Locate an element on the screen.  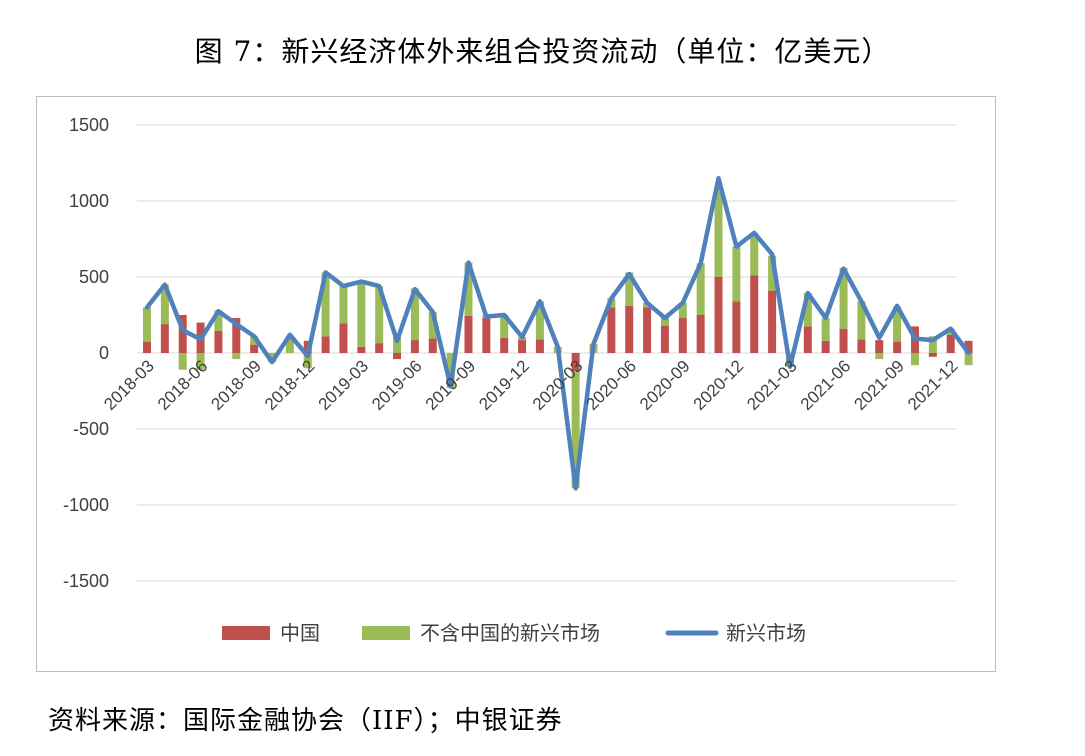
x-tick-label: 2018-12 is located at coordinates (290, 385).